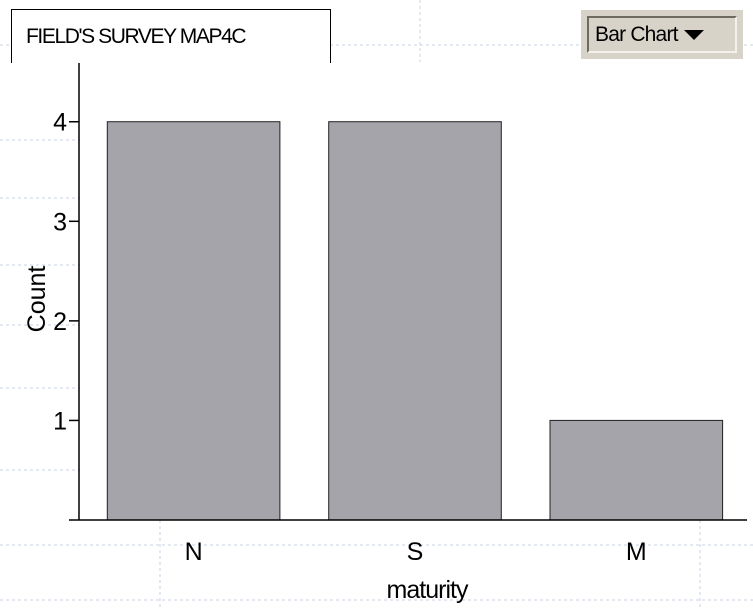  I want to click on y-ticks-group: 1 2 3 4, so click(66, 272).